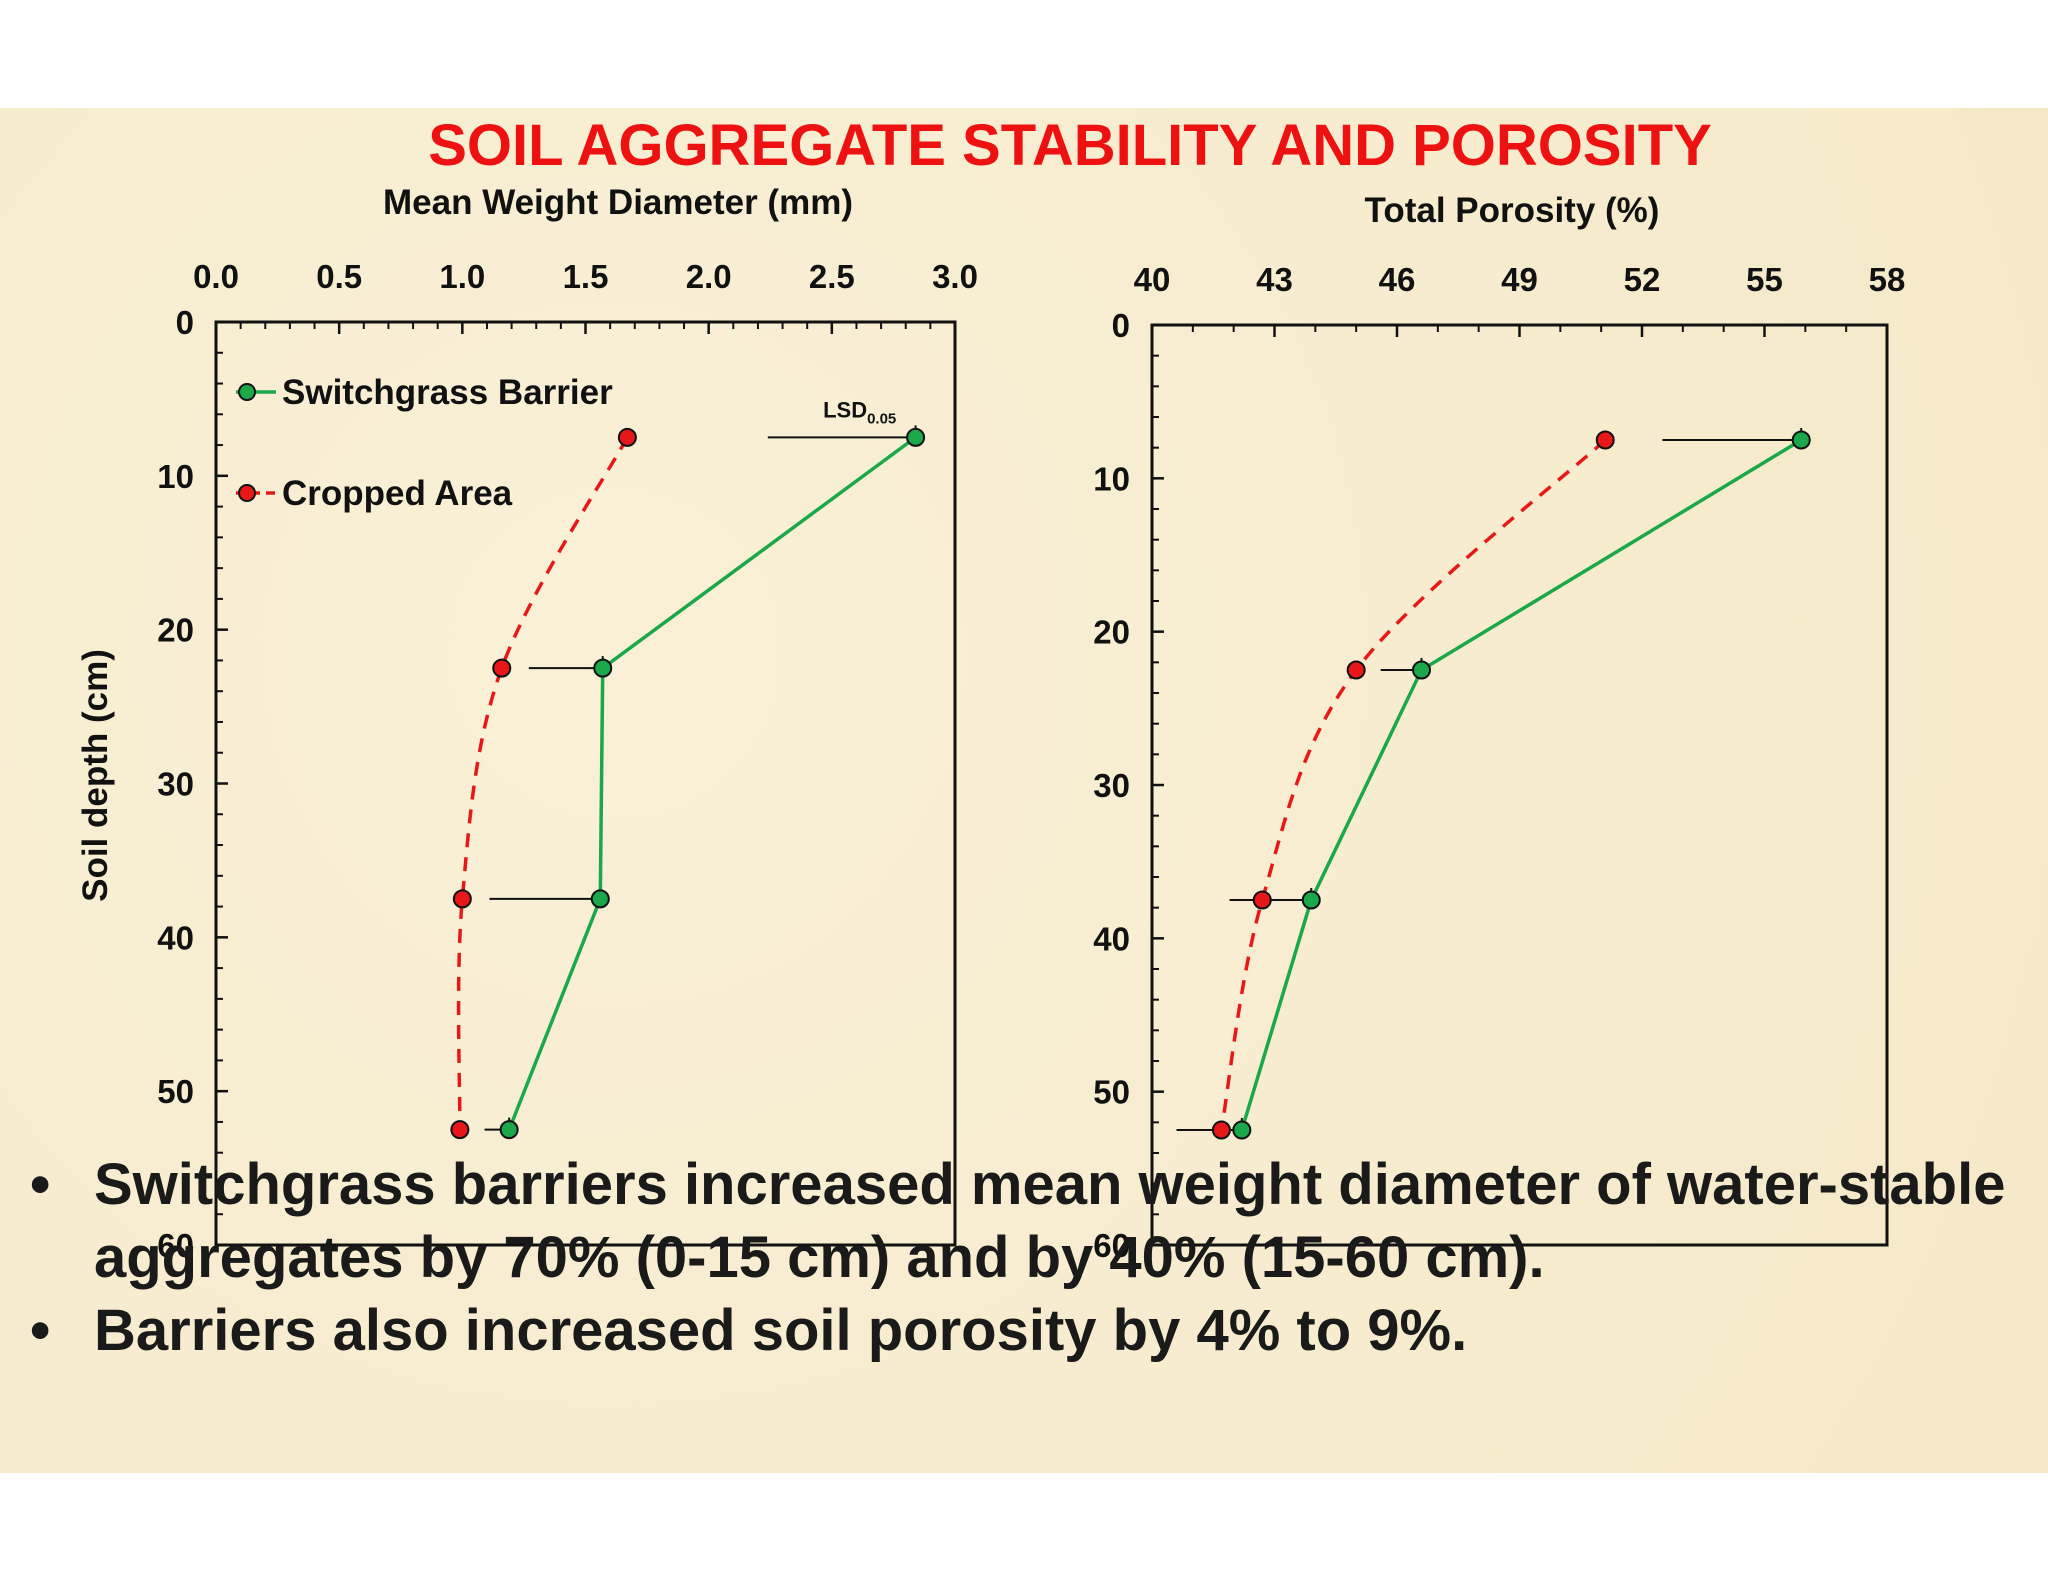 The image size is (2048, 1582). Describe the element at coordinates (1070, 145) in the screenshot. I see `slide-title: SOIL AGGREGATE STABILITY AND POROSITY` at that location.